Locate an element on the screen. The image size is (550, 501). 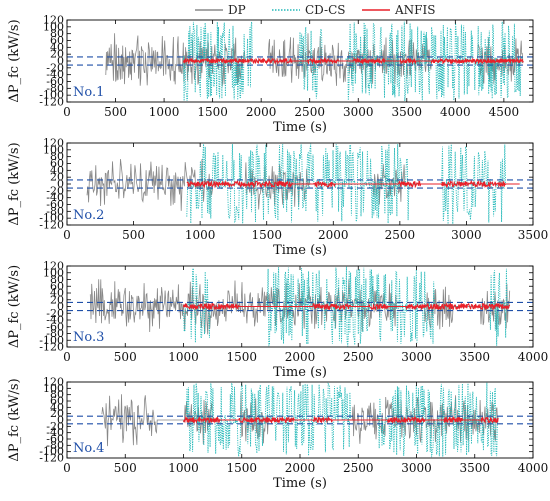
legend: DP CD-CS ANFIS is located at coordinates (315, 10).